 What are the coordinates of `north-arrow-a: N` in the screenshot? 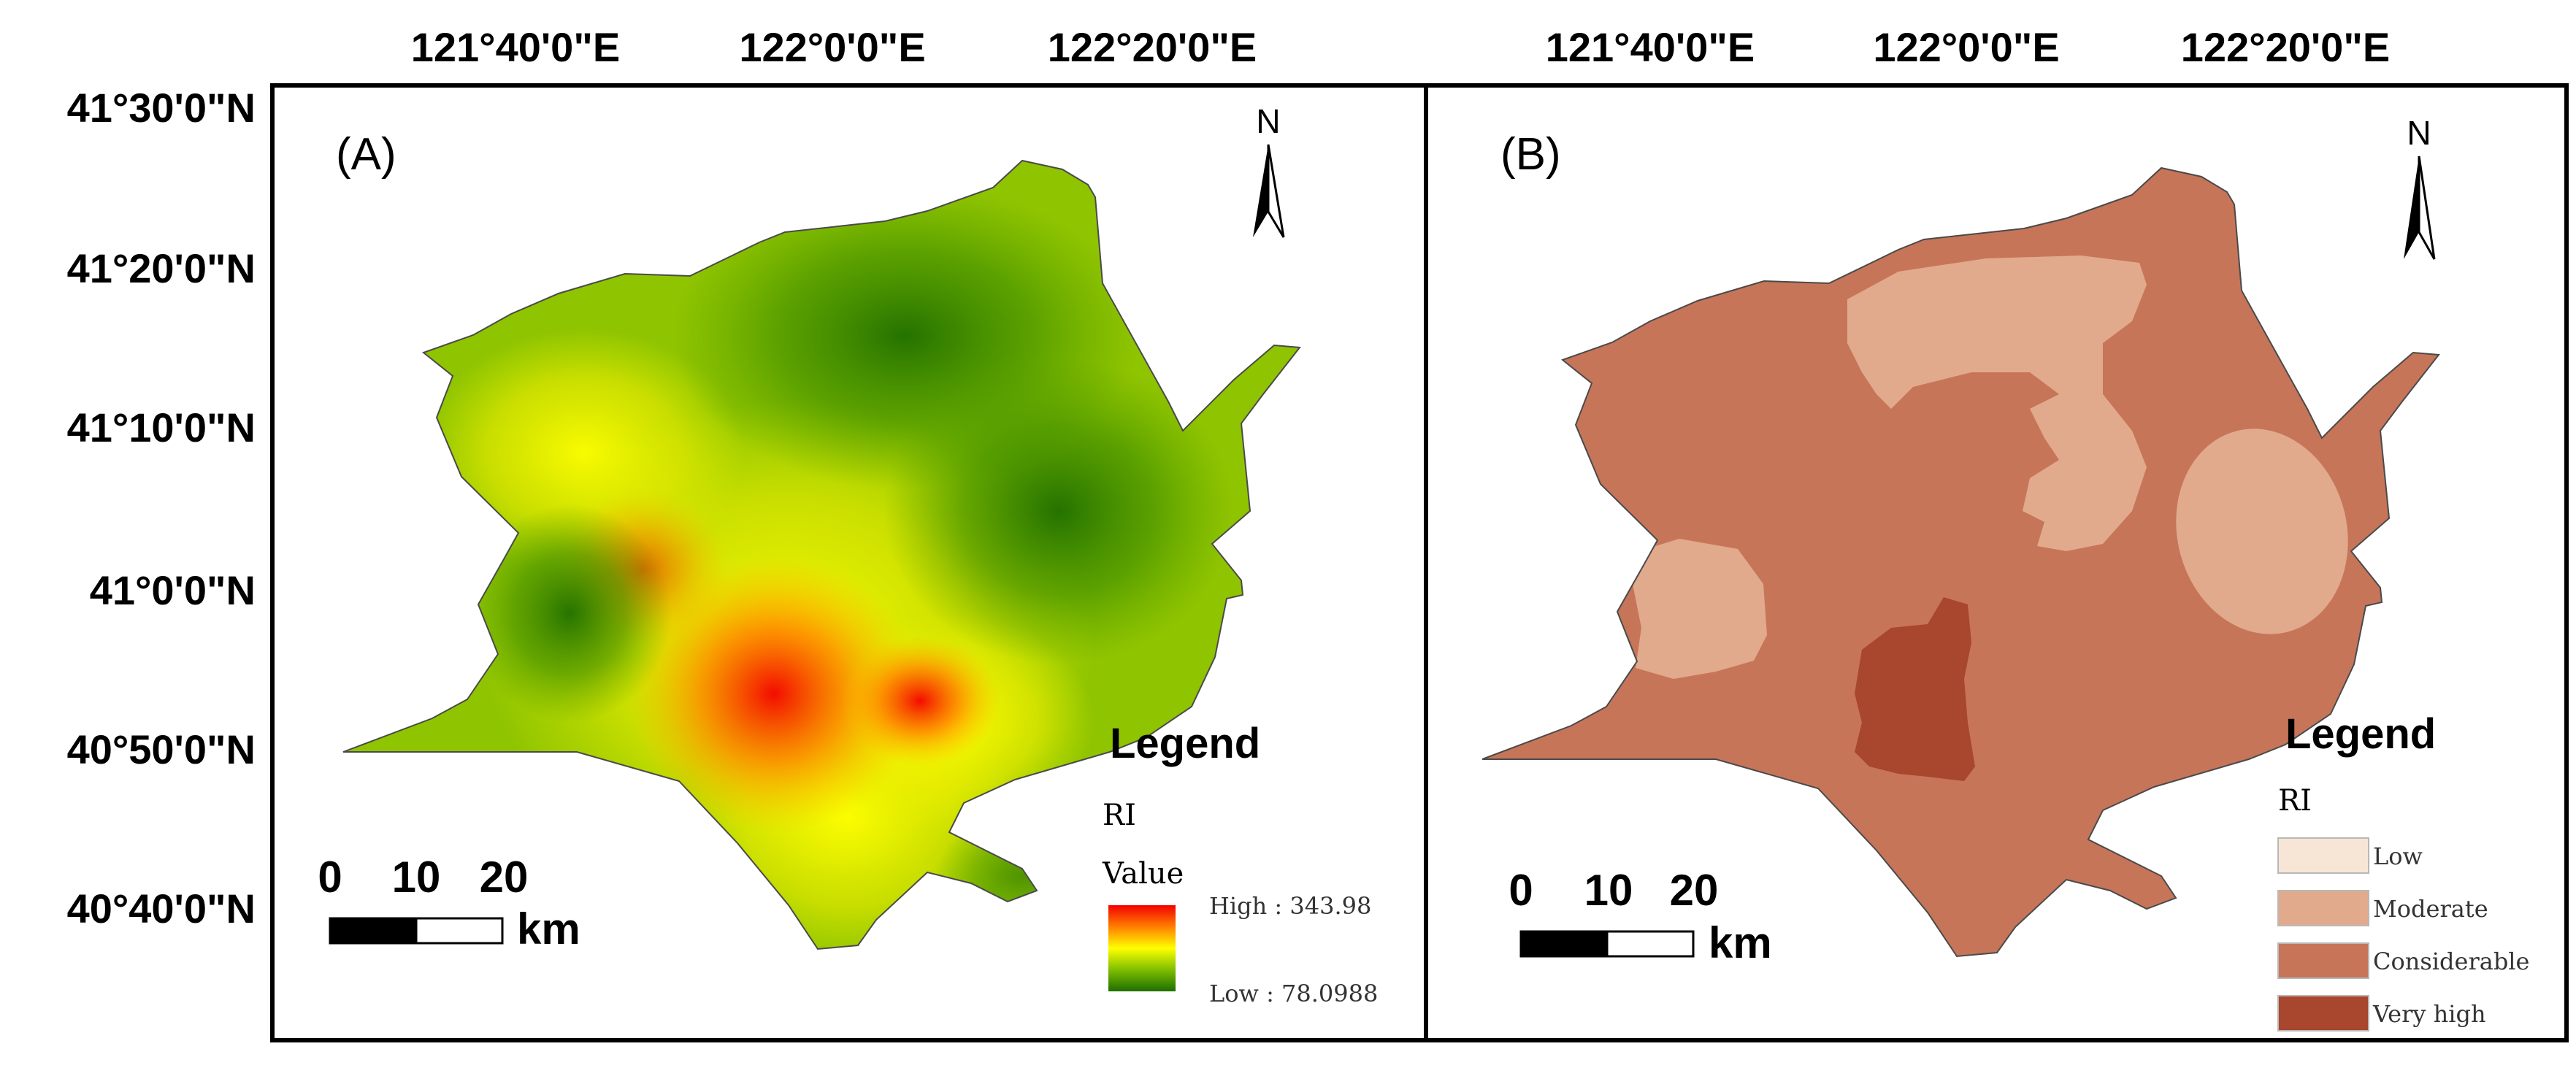 It's located at (1269, 170).